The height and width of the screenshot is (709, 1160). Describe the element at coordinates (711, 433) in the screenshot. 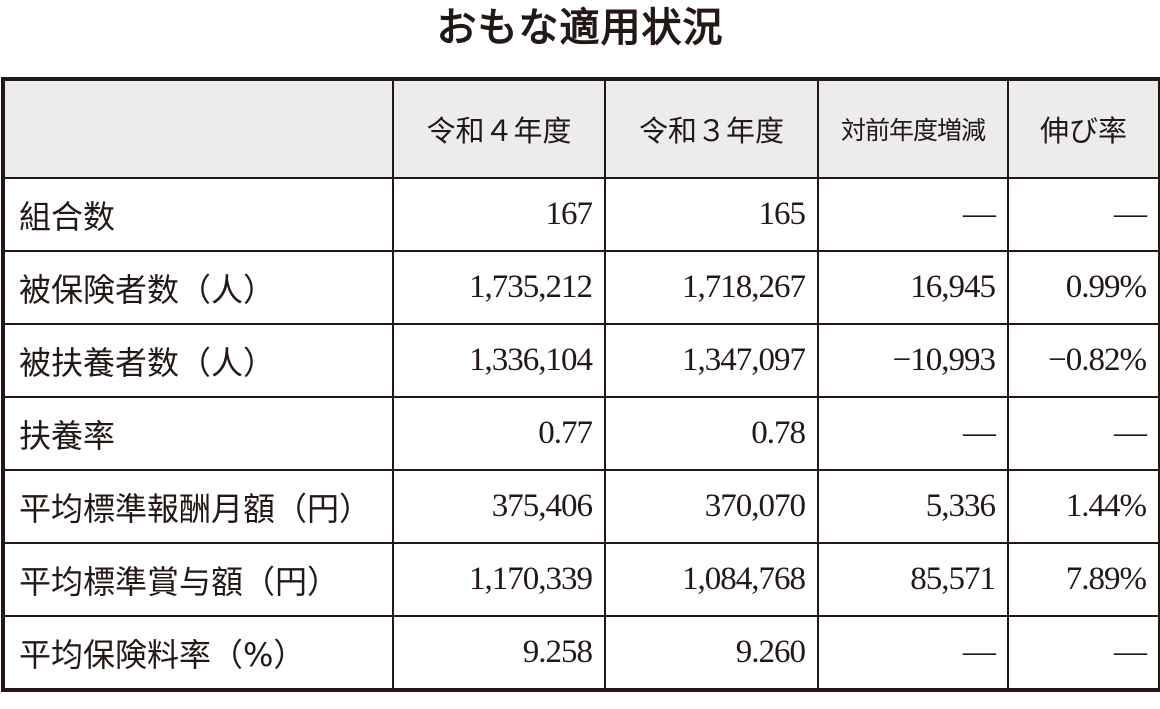

I see `cell-fy2021: 0.78` at that location.